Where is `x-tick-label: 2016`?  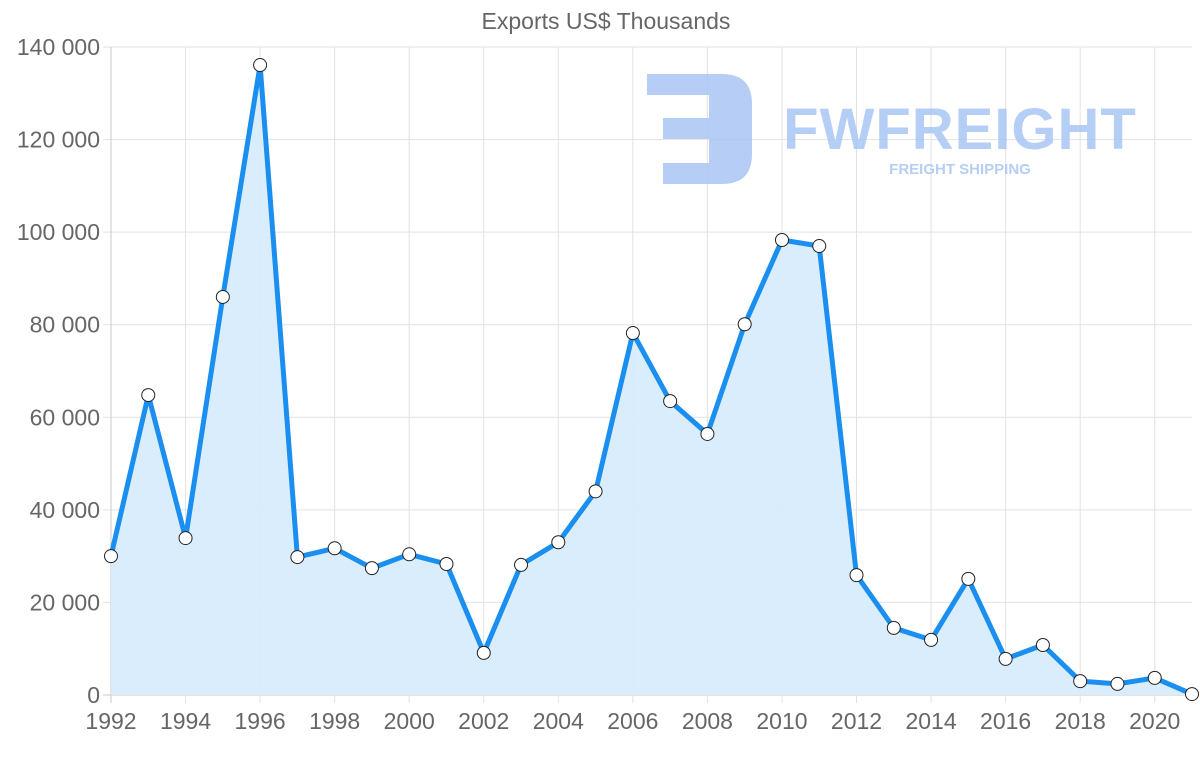 x-tick-label: 2016 is located at coordinates (1005, 721).